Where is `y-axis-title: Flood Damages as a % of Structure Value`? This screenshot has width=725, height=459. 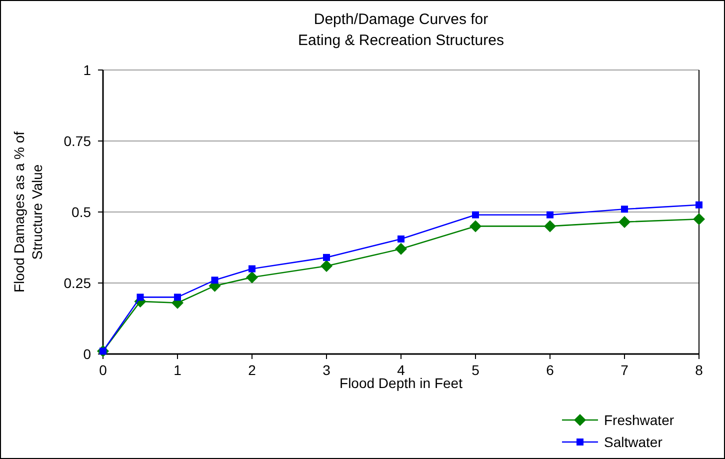
y-axis-title: Flood Damages as a % of Structure Value is located at coordinates (28, 212).